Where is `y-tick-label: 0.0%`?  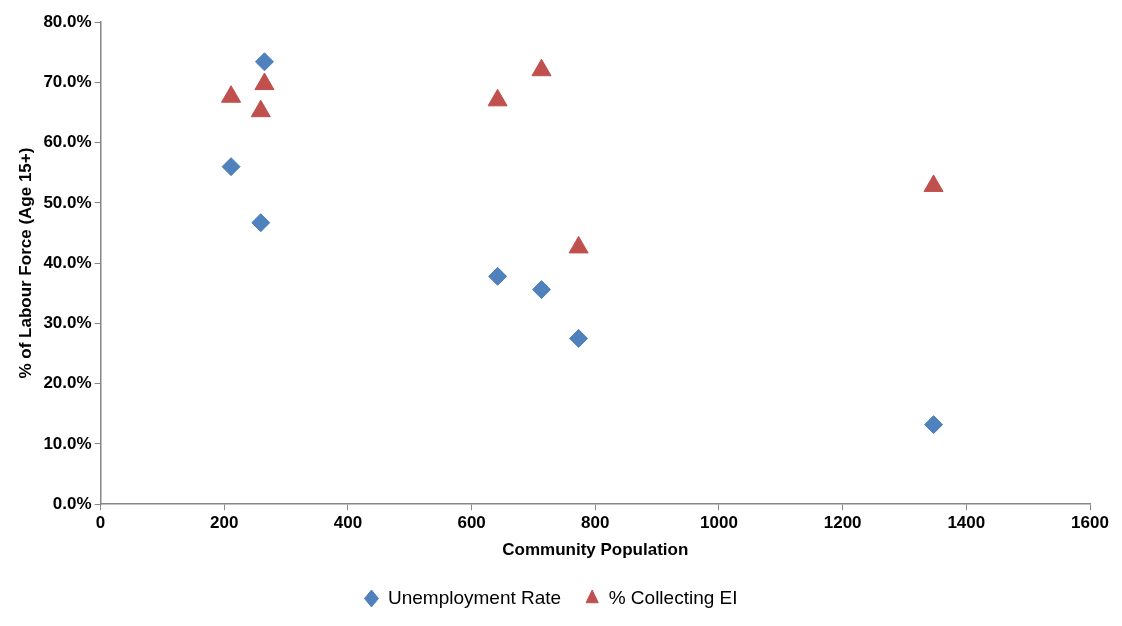 y-tick-label: 0.0% is located at coordinates (72, 503).